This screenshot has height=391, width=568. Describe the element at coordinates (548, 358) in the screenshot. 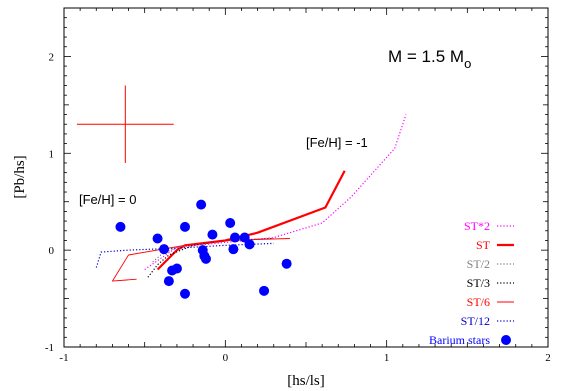

I see `x-tick-label: 2` at that location.